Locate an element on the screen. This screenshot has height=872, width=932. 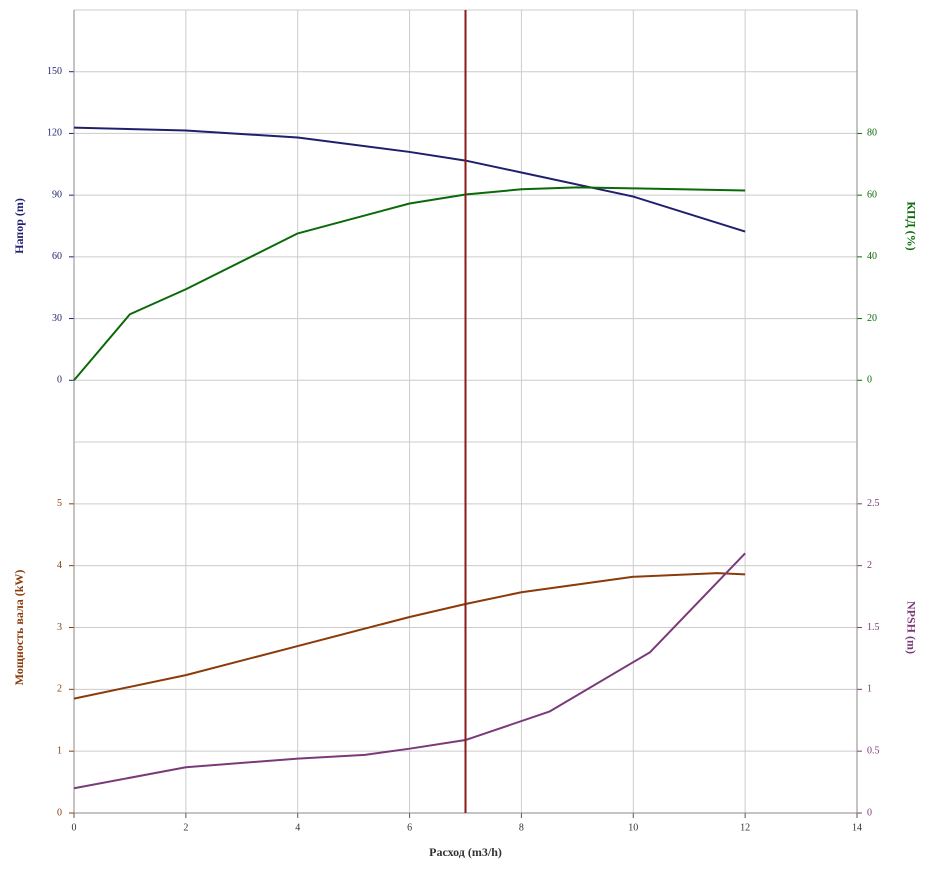
y-tick-label: 5 is located at coordinates (59, 503).